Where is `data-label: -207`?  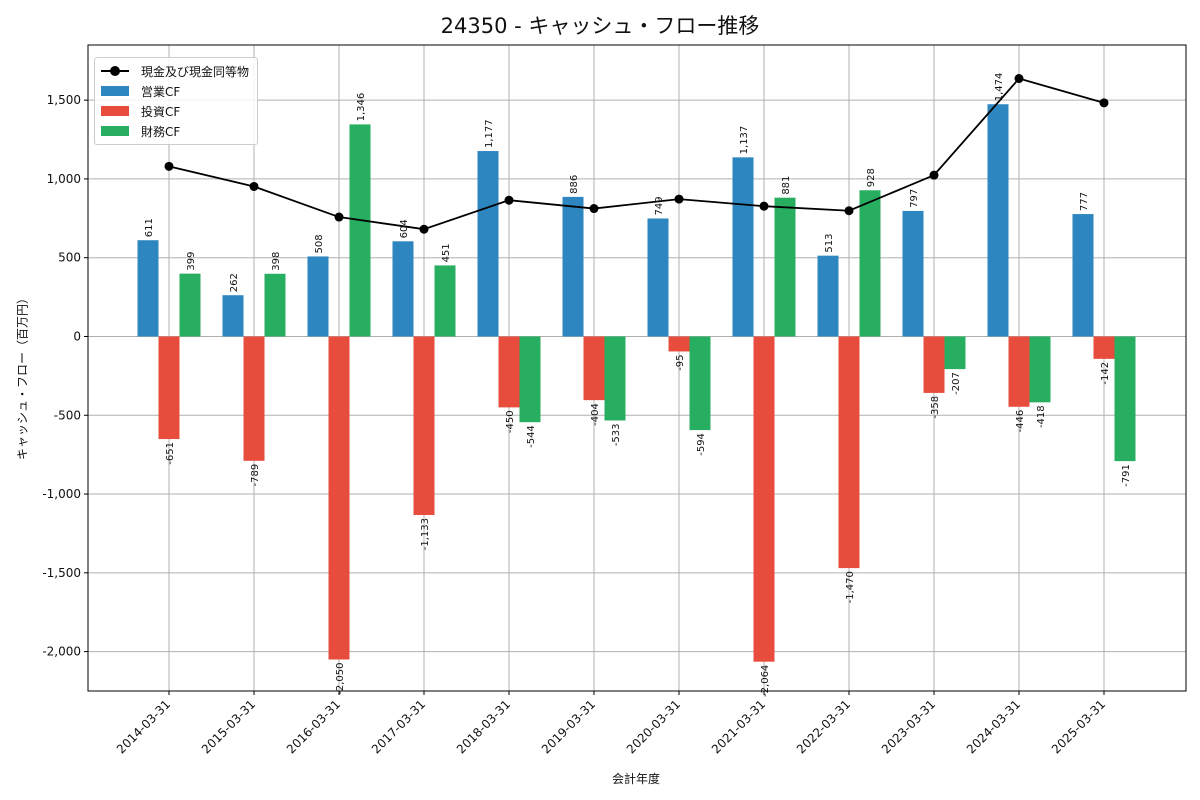
data-label: -207 is located at coordinates (956, 383).